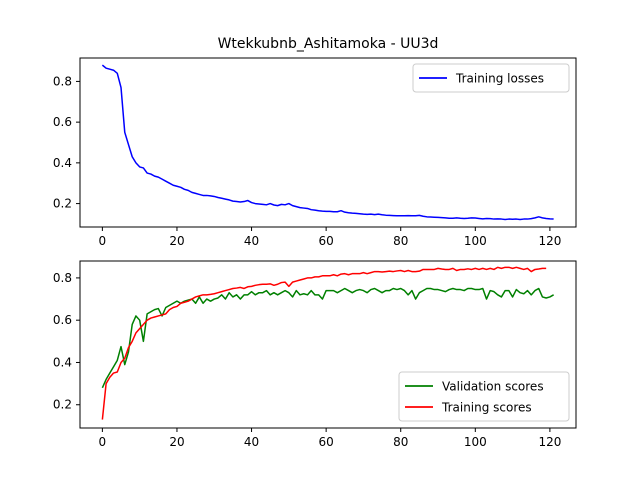 The image size is (640, 480). Describe the element at coordinates (62, 81) in the screenshot. I see `top-y-tick-label: 0.8` at that location.